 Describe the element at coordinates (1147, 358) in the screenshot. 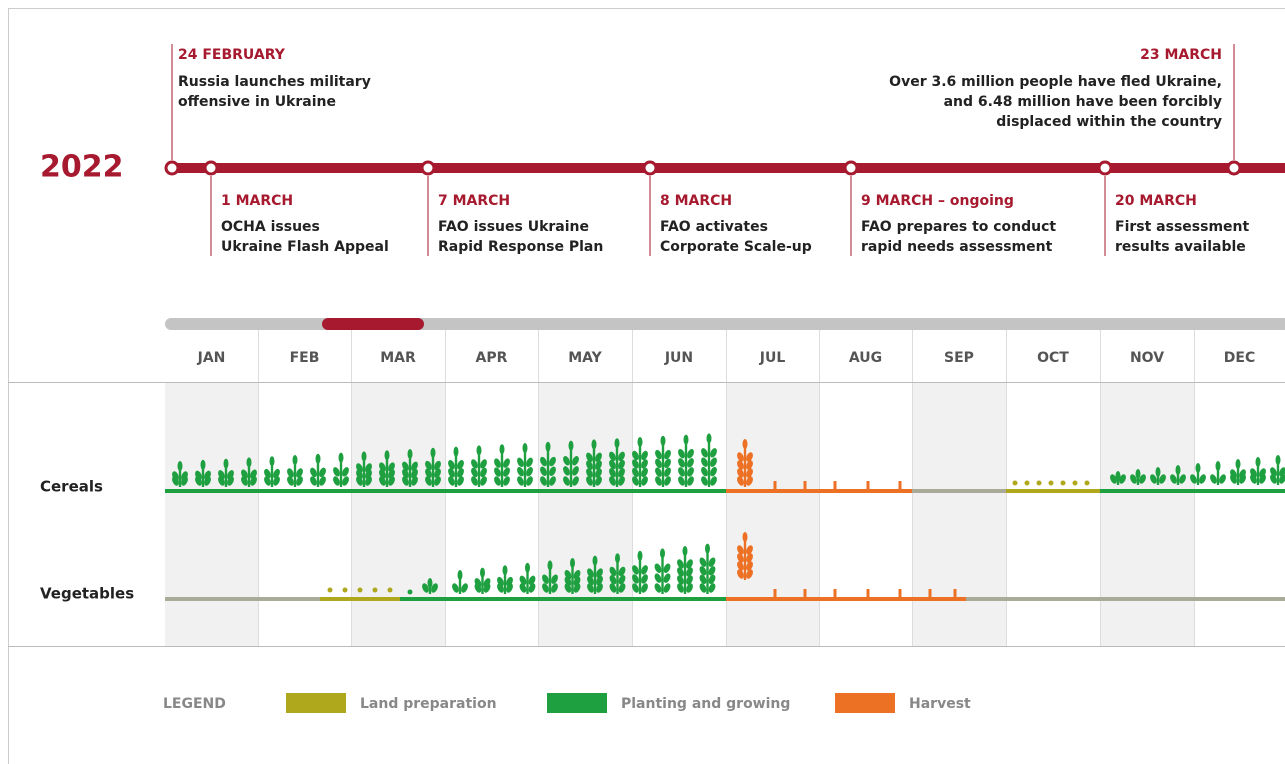

I see `month-label: NOV` at that location.